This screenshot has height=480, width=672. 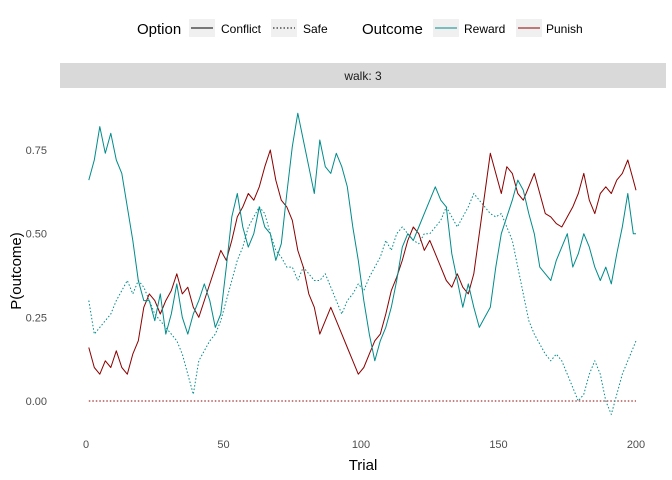 I want to click on x-axis-title: Trial, so click(x=363, y=465).